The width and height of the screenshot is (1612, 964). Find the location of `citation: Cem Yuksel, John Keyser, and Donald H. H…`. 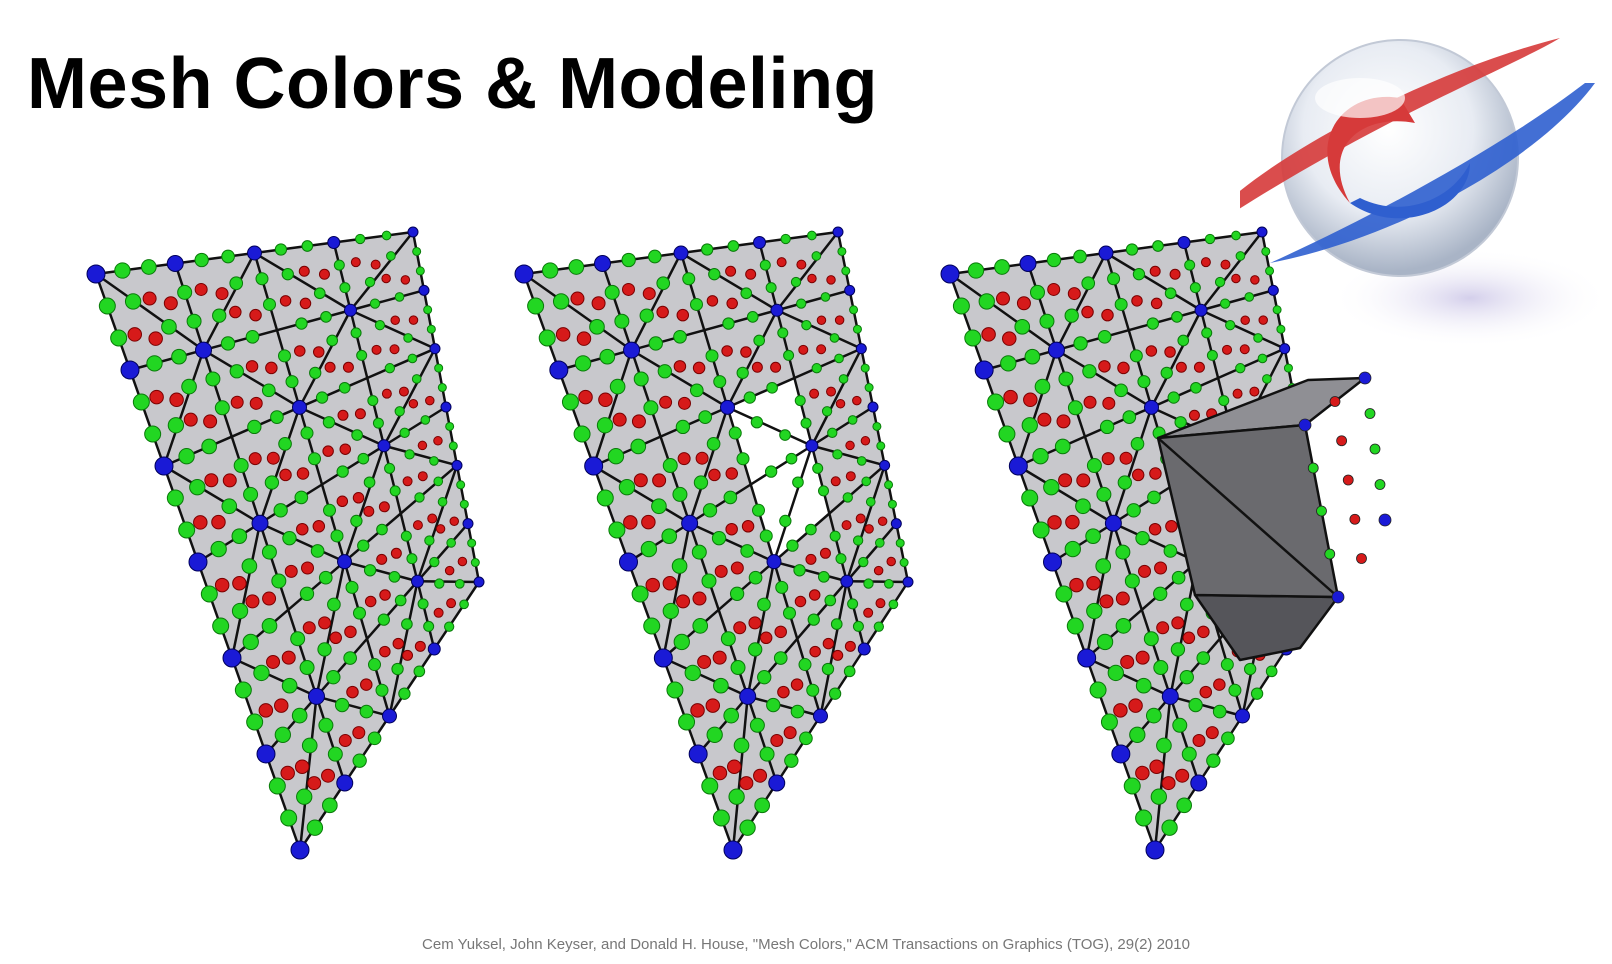

citation: Cem Yuksel, John Keyser, and Donald H. H… is located at coordinates (806, 944).